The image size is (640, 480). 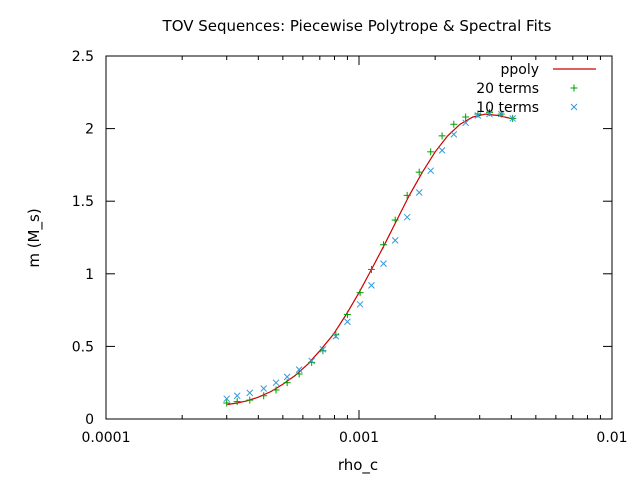 I want to click on y-tick-label: 2.5, so click(x=83, y=57).